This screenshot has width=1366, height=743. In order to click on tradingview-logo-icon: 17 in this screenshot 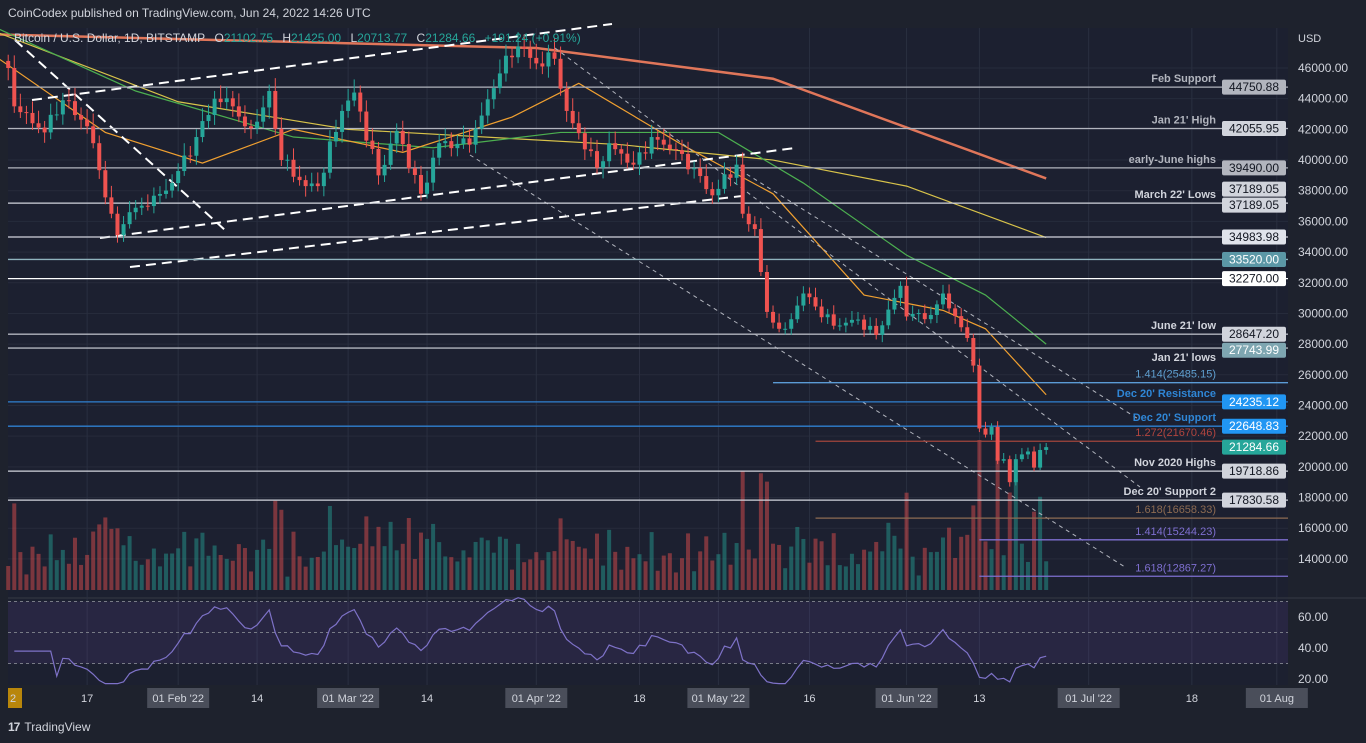, I will do `click(14, 727)`.